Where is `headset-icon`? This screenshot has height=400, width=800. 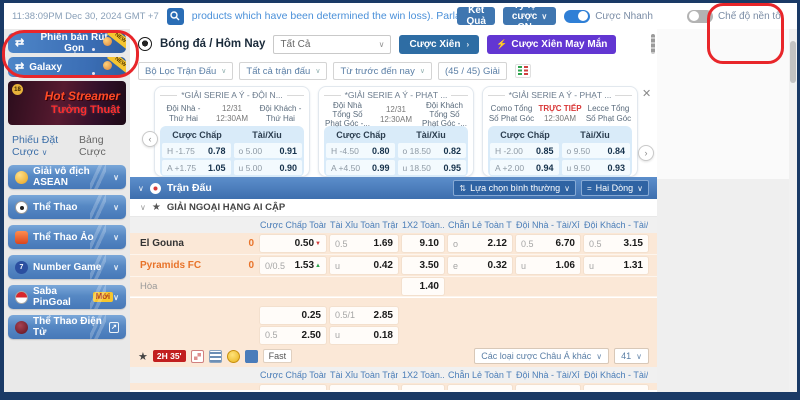
headset-icon is located at coordinates (21, 327).